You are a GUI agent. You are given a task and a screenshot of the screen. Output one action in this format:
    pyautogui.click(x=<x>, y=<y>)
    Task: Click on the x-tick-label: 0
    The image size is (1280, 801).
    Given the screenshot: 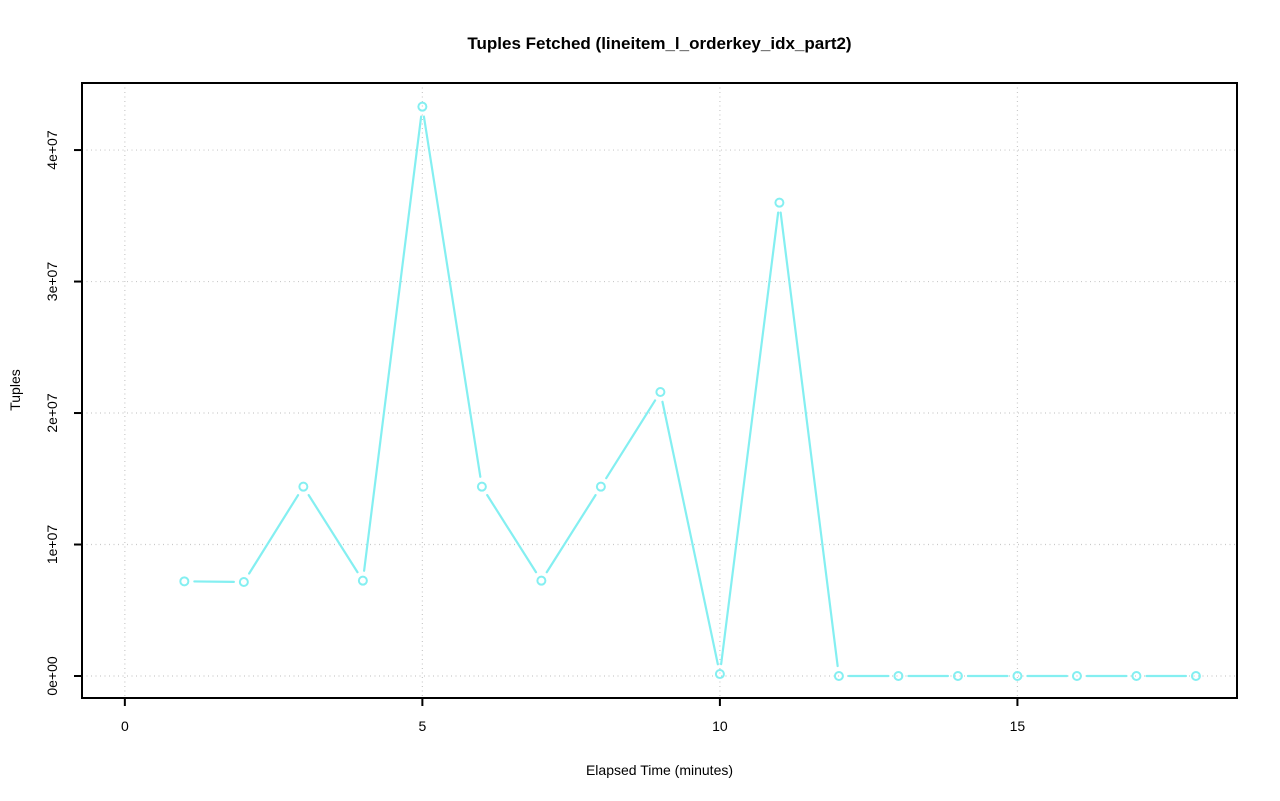 What is the action you would take?
    pyautogui.click(x=125, y=726)
    